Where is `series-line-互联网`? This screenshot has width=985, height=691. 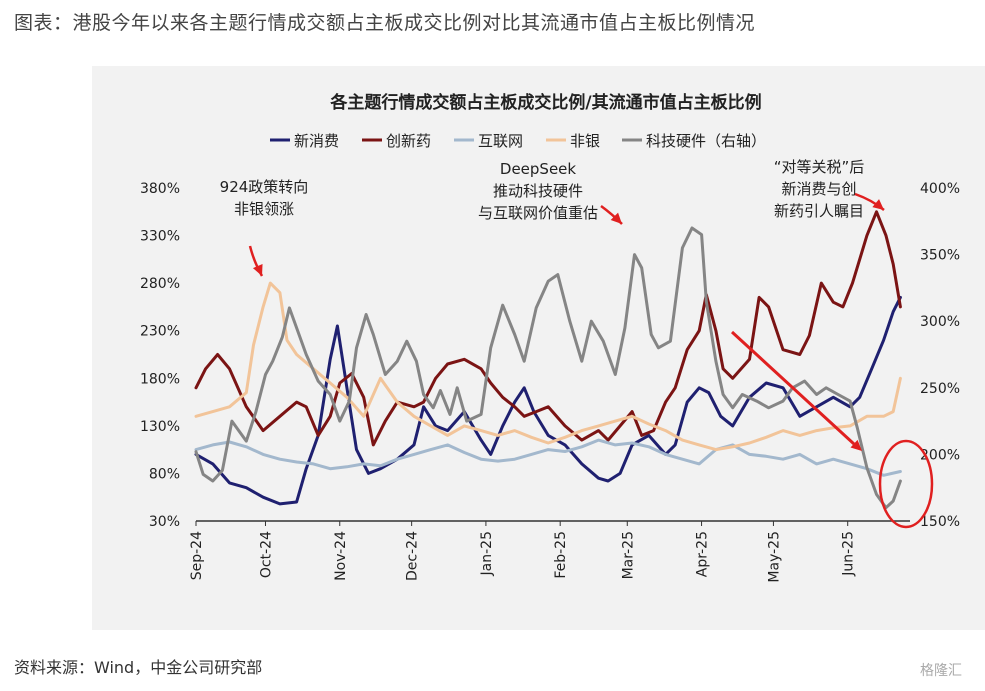 series-line-互联网 is located at coordinates (548, 457).